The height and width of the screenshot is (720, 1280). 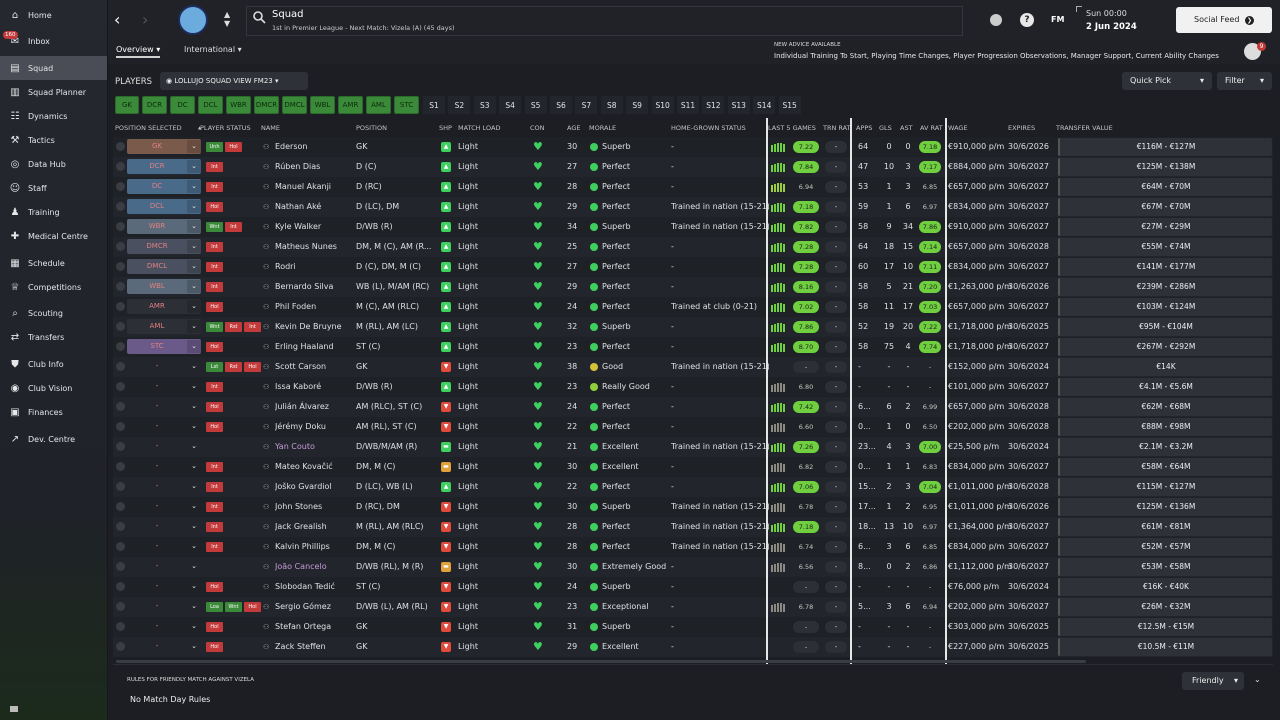 What do you see at coordinates (210, 105) in the screenshot?
I see `position-button-dcl: DCL` at bounding box center [210, 105].